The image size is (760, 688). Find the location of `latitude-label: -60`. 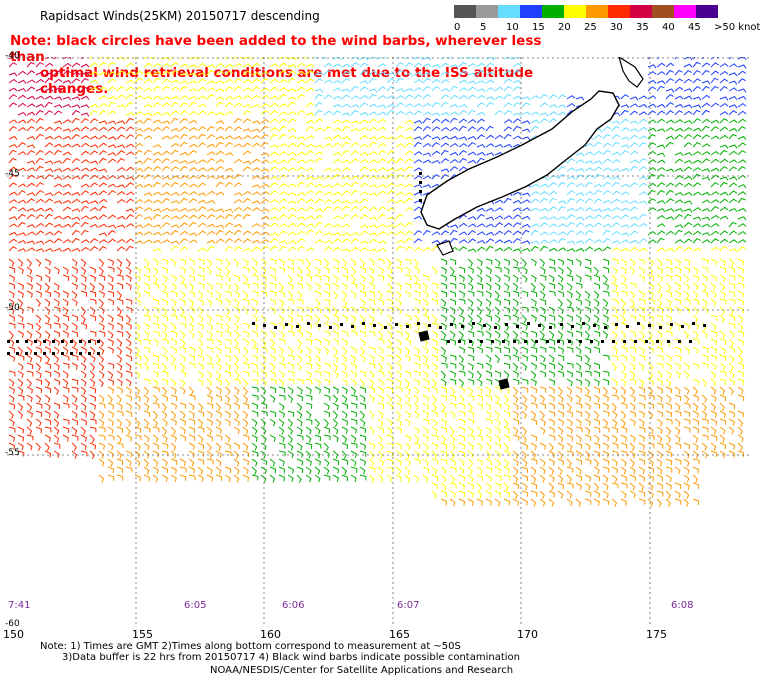

latitude-label: -60 is located at coordinates (12, 624).